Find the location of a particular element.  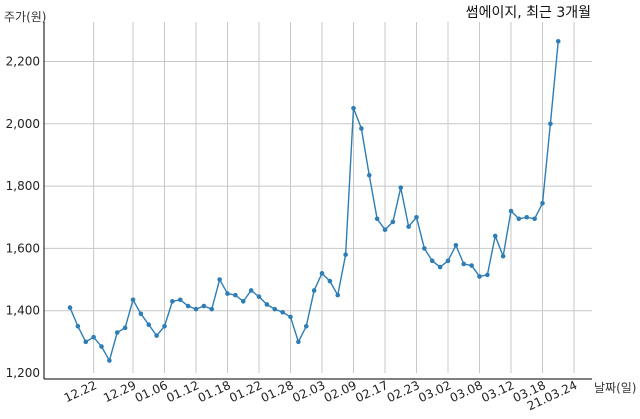

chart-title: 썸에이지, 최근 3개월 is located at coordinates (528, 13).